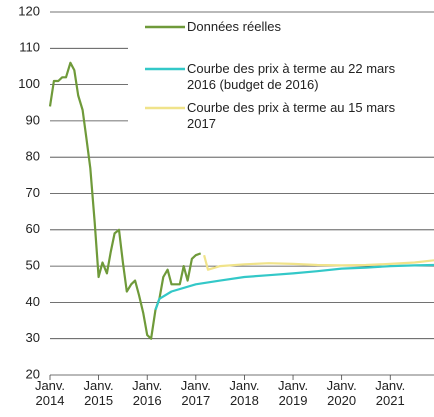 Image resolution: width=434 pixels, height=417 pixels. I want to click on y-tick-label: 110, so click(29, 47).